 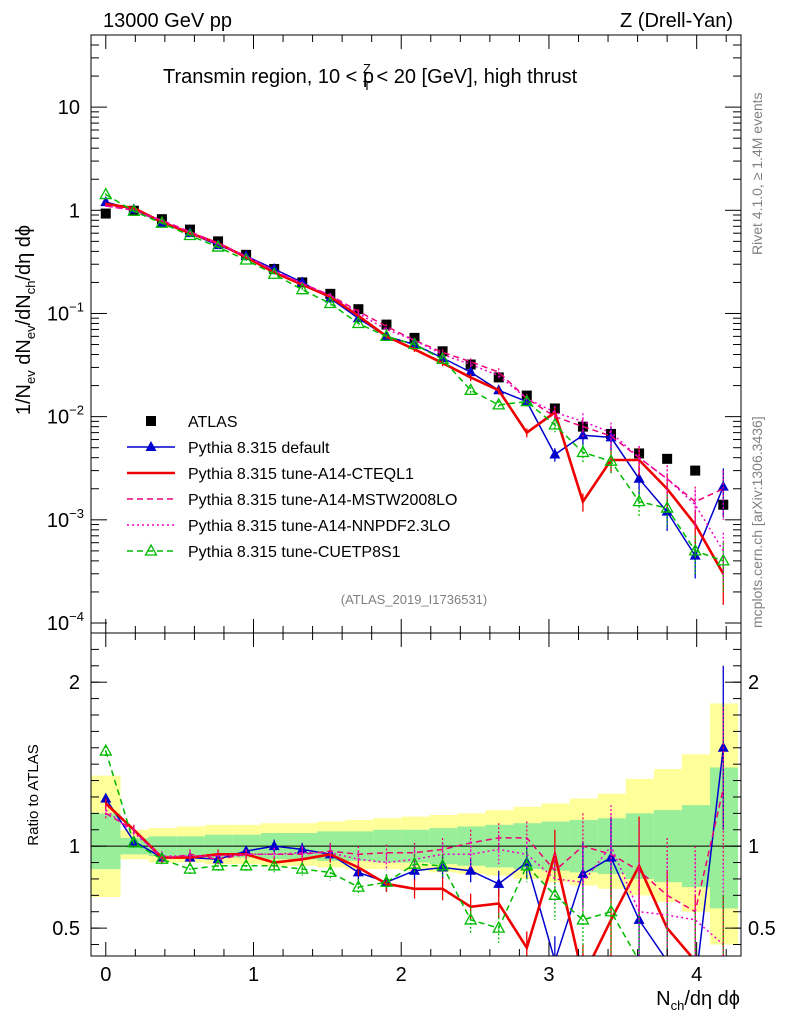 What do you see at coordinates (367, 68) in the screenshot?
I see `chart-title-sup: Z` at bounding box center [367, 68].